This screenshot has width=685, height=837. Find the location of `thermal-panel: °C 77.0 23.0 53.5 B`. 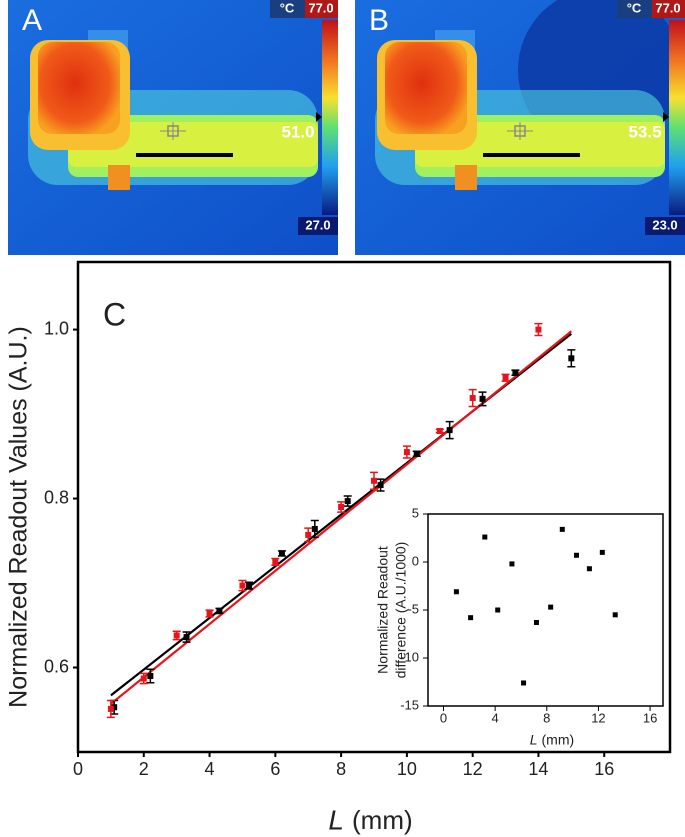

thermal-panel: °C 77.0 23.0 53.5 B is located at coordinates (520, 127).